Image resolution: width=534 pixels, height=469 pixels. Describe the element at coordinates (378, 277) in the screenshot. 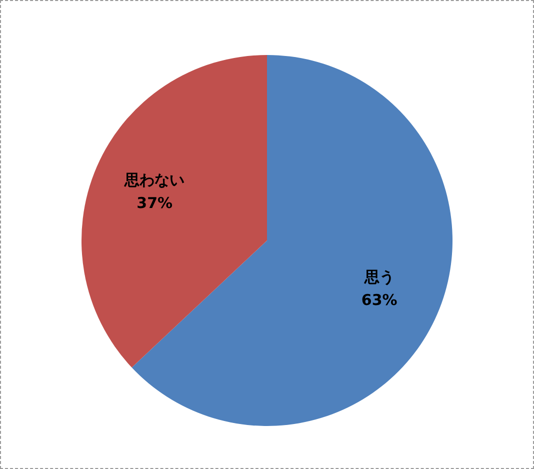

I see `slice-label: 思う` at that location.